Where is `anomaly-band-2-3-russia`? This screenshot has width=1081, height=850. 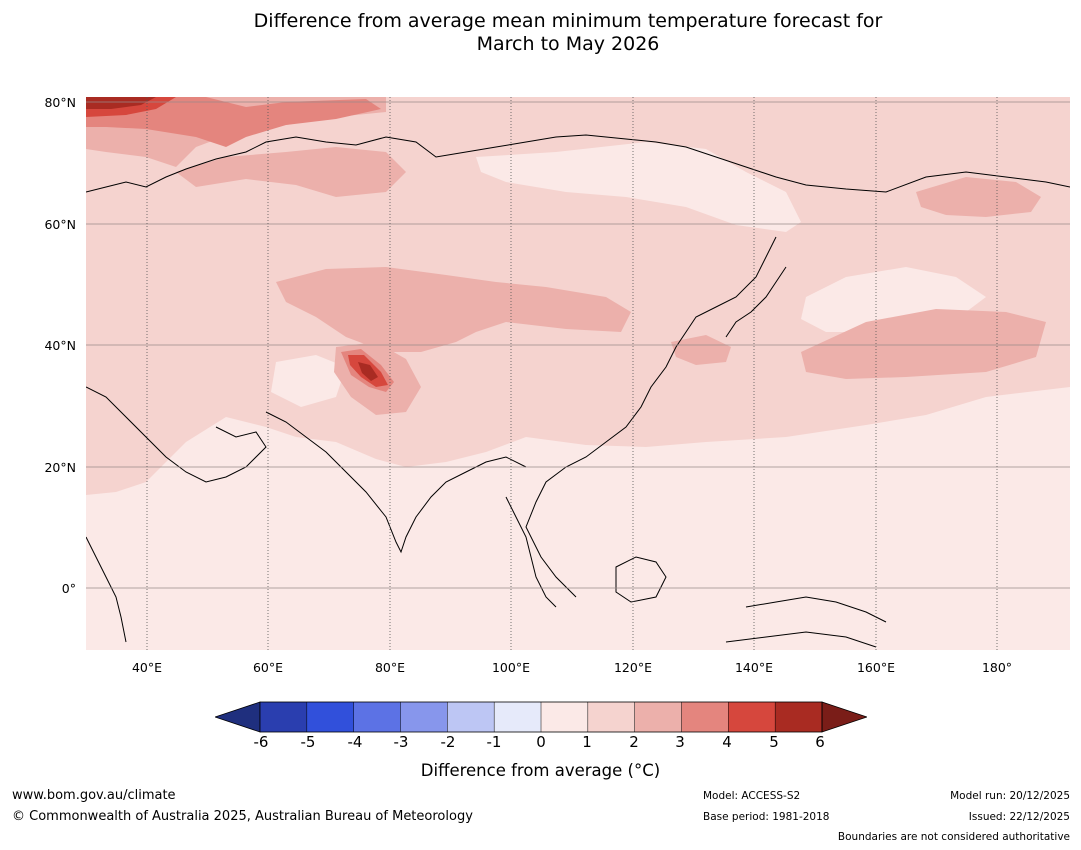 anomaly-band-2-3-russia is located at coordinates (291, 172).